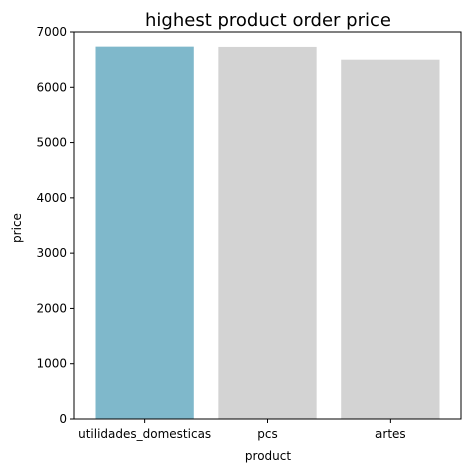 The image size is (471, 472). What do you see at coordinates (55, 225) in the screenshot?
I see `y-axis: 0 1000 2000 3000 4000 5000 6000 7000` at bounding box center [55, 225].